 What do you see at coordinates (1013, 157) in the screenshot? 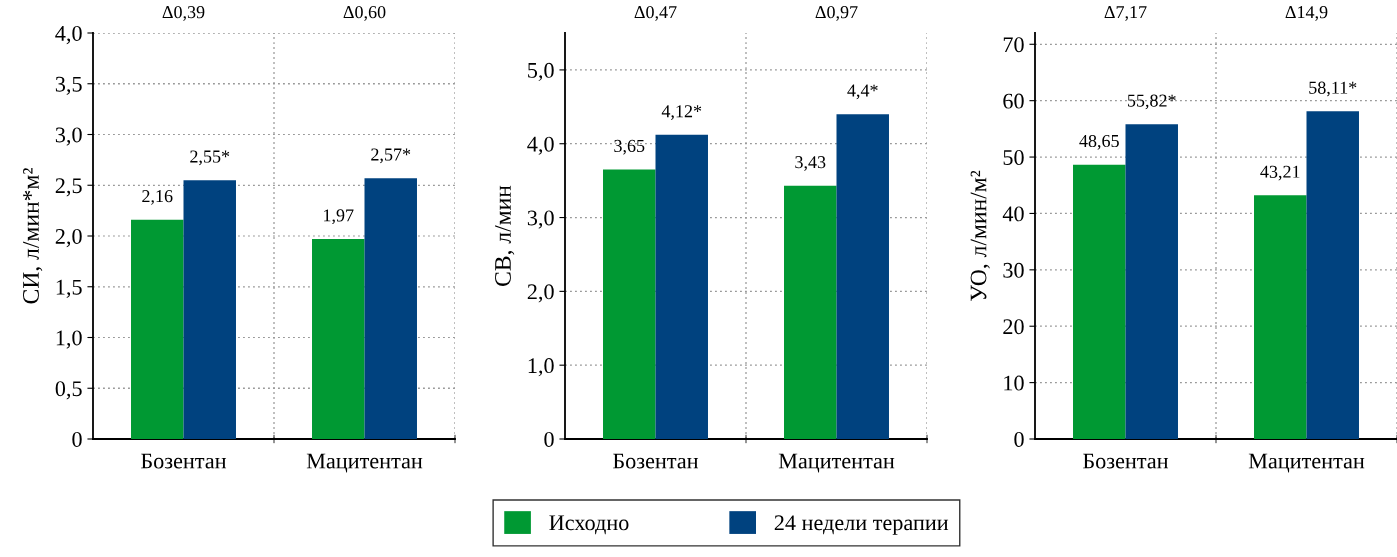
I see `y-tick-label: 50` at bounding box center [1013, 157].